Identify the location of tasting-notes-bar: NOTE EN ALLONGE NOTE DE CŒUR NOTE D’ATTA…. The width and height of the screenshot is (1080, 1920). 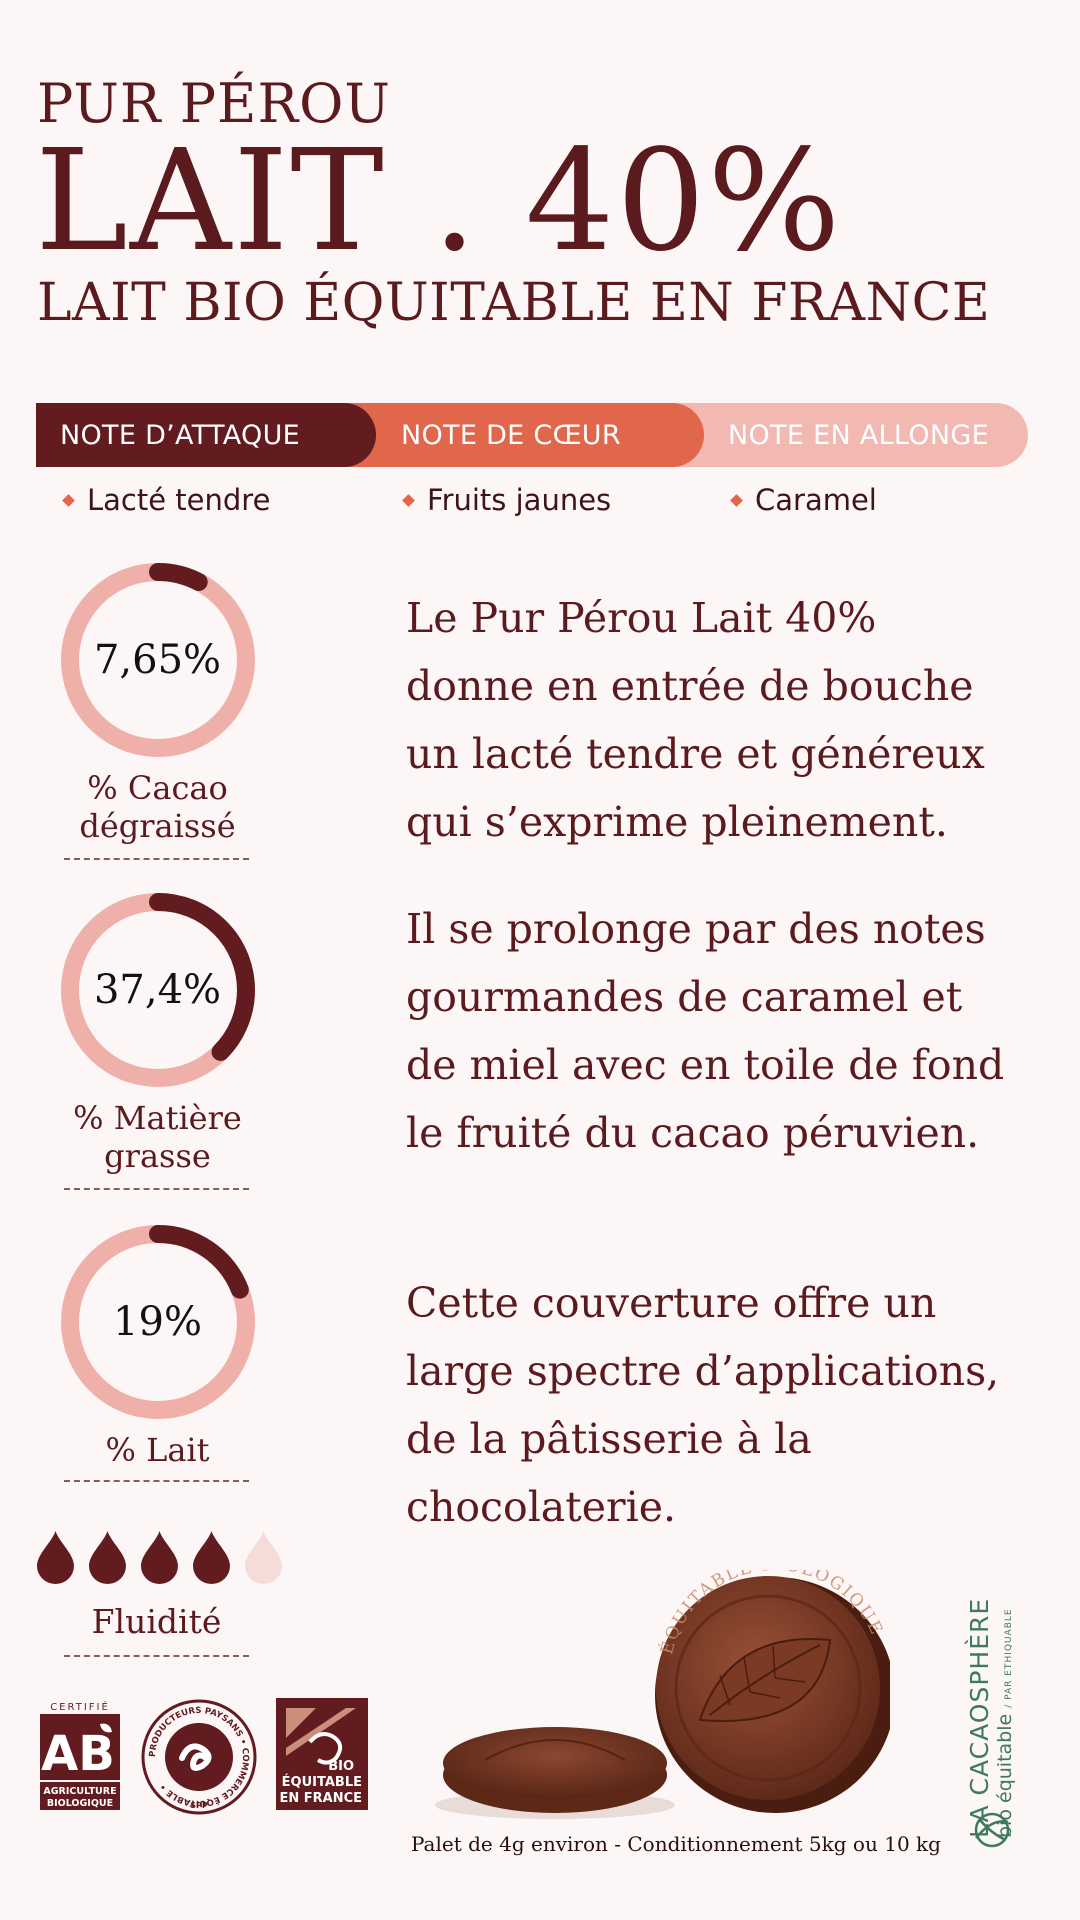
(532, 435).